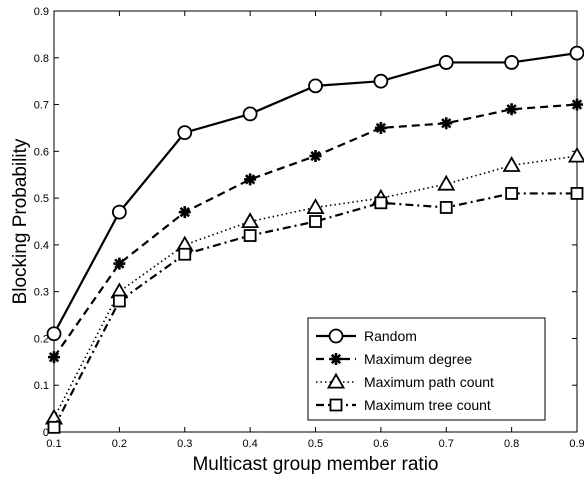  What do you see at coordinates (511, 444) in the screenshot?
I see `x-tick-label: 0.8` at bounding box center [511, 444].